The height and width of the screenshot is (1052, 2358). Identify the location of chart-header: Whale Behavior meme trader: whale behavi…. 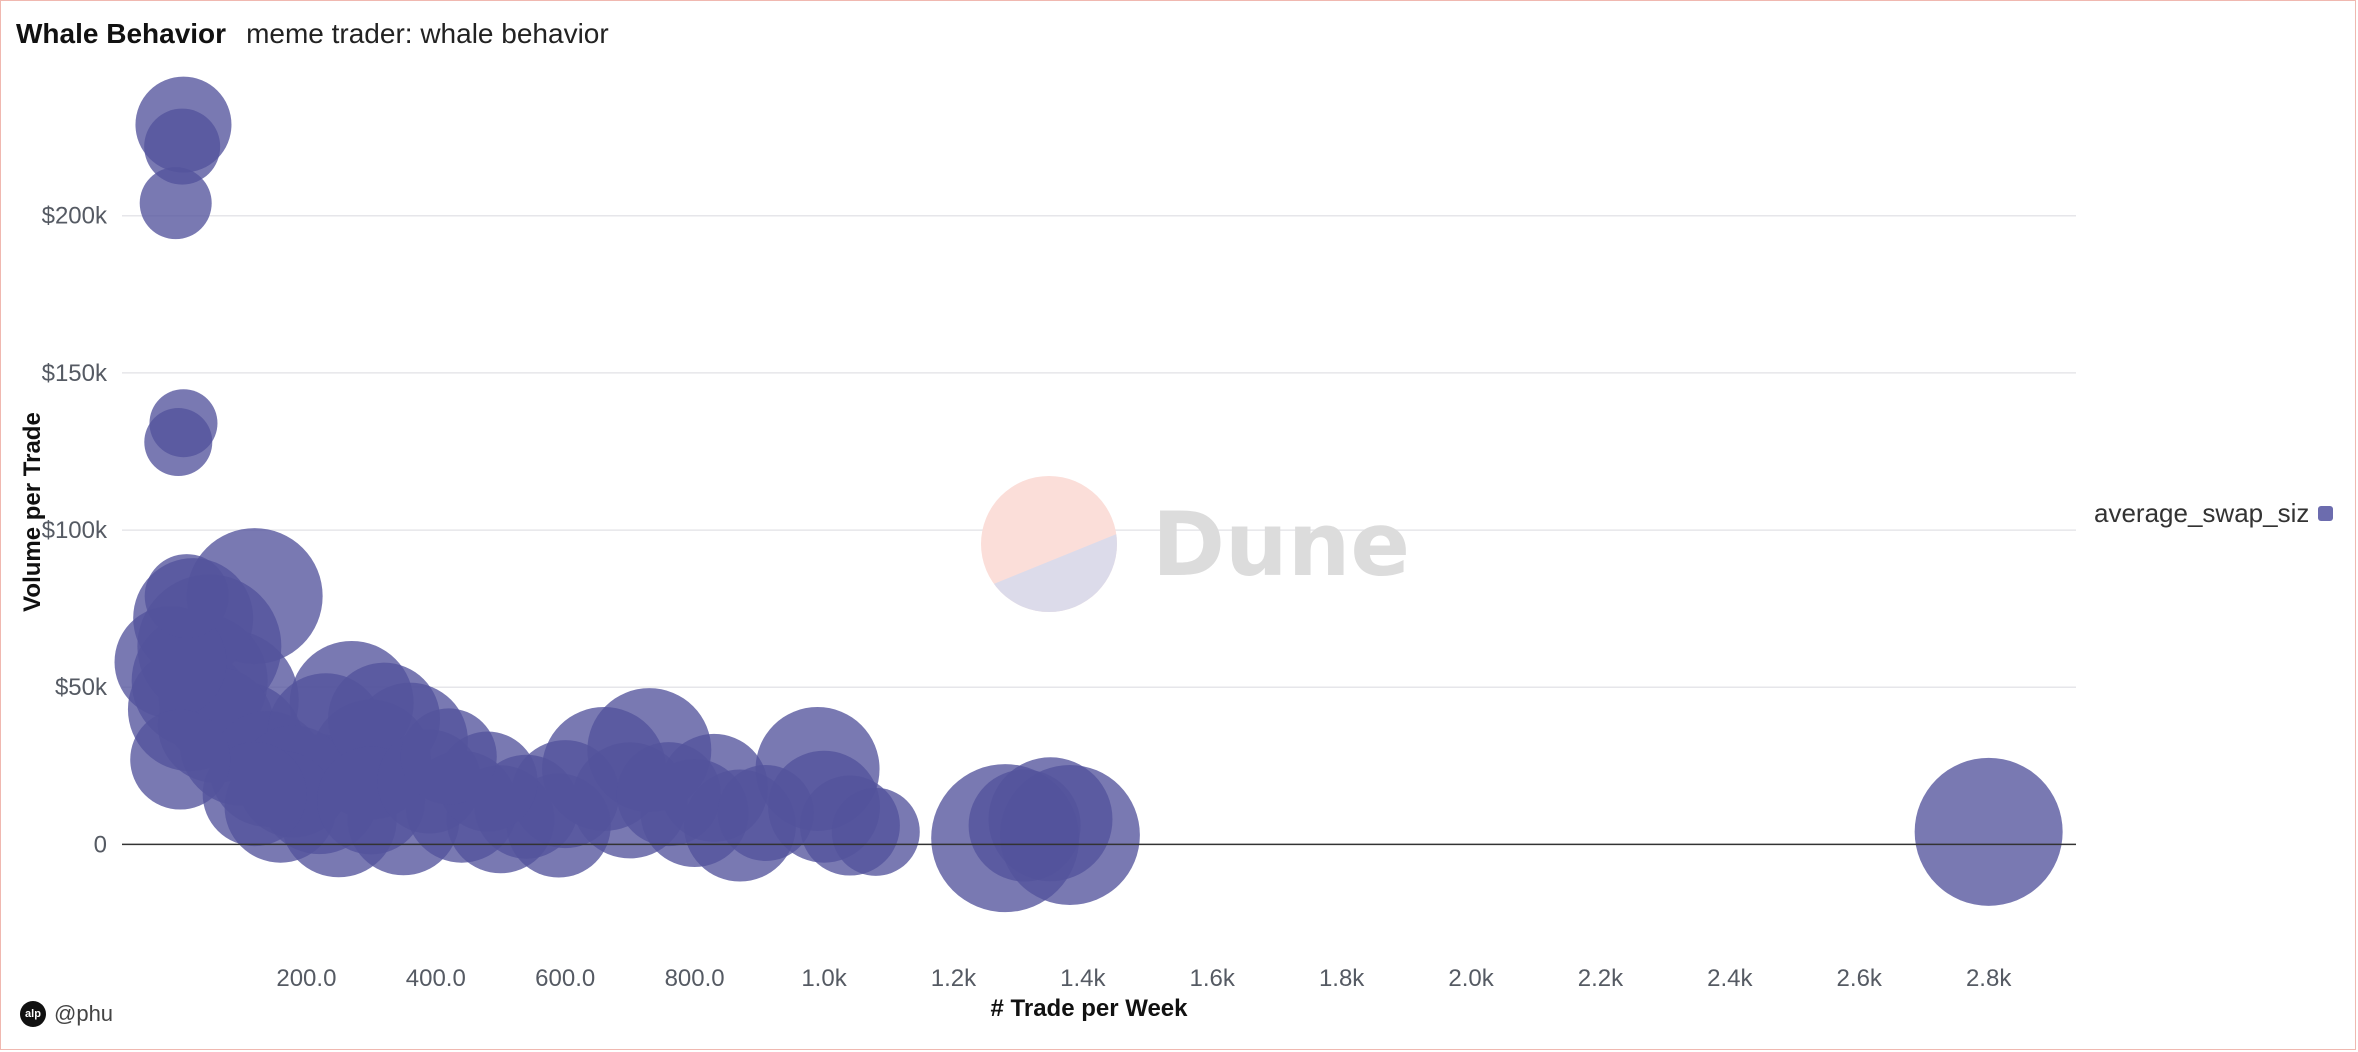
(312, 34).